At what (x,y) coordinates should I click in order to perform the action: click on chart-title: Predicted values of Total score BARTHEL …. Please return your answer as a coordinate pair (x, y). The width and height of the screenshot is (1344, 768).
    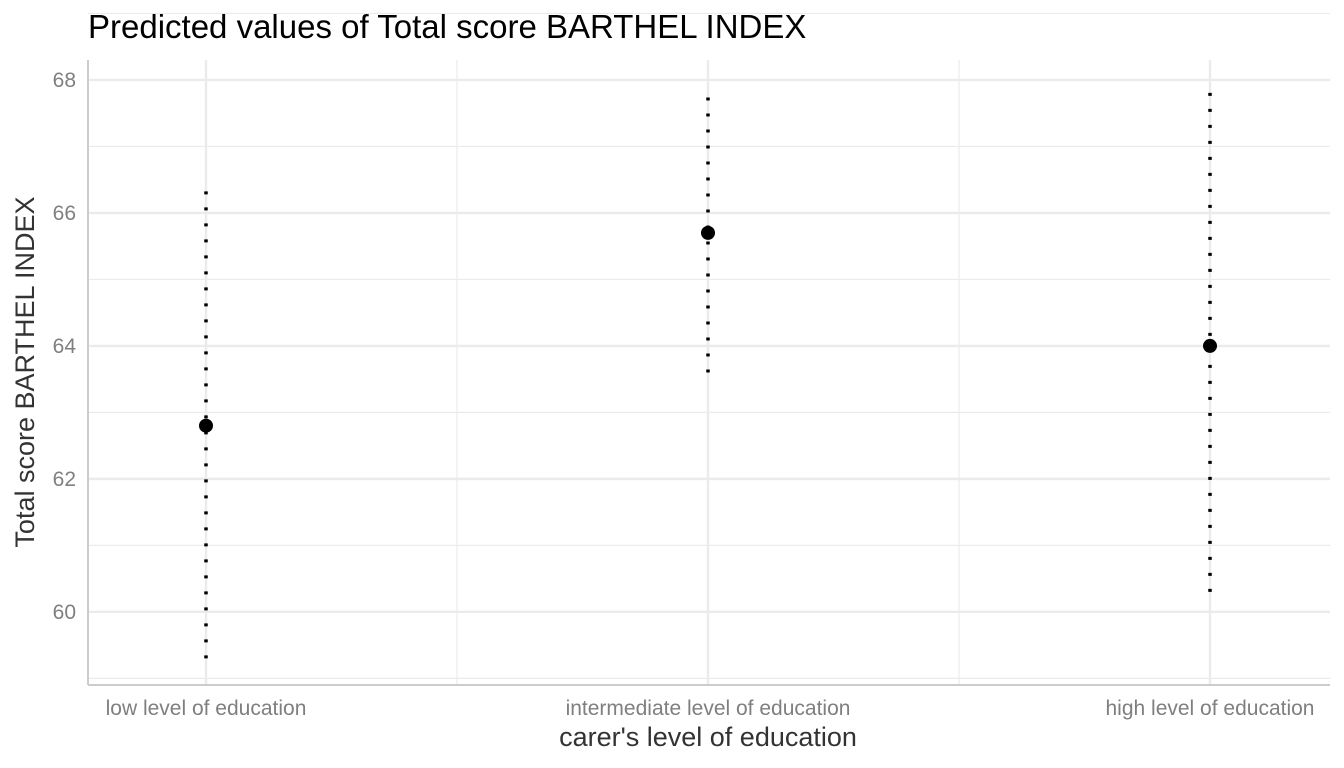
    Looking at the image, I should click on (447, 26).